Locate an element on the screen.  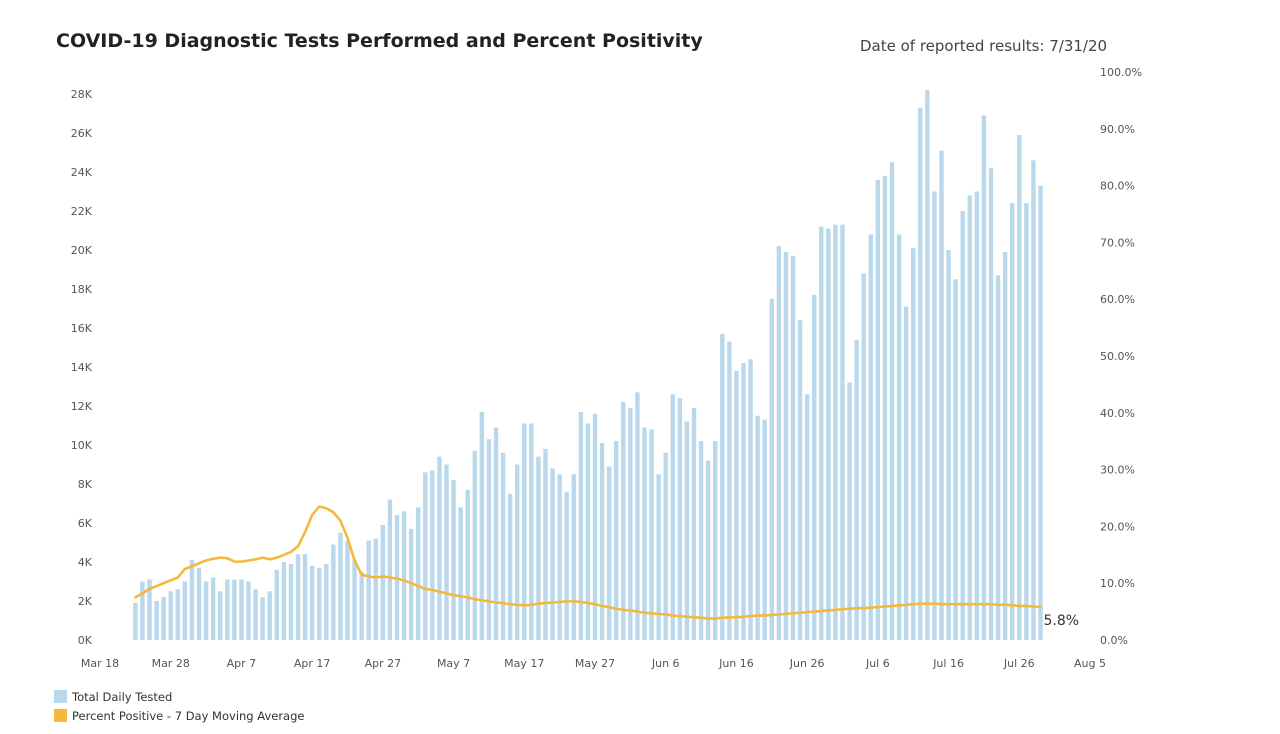
x-tick-label: Jul 16 is located at coordinates (948, 663).